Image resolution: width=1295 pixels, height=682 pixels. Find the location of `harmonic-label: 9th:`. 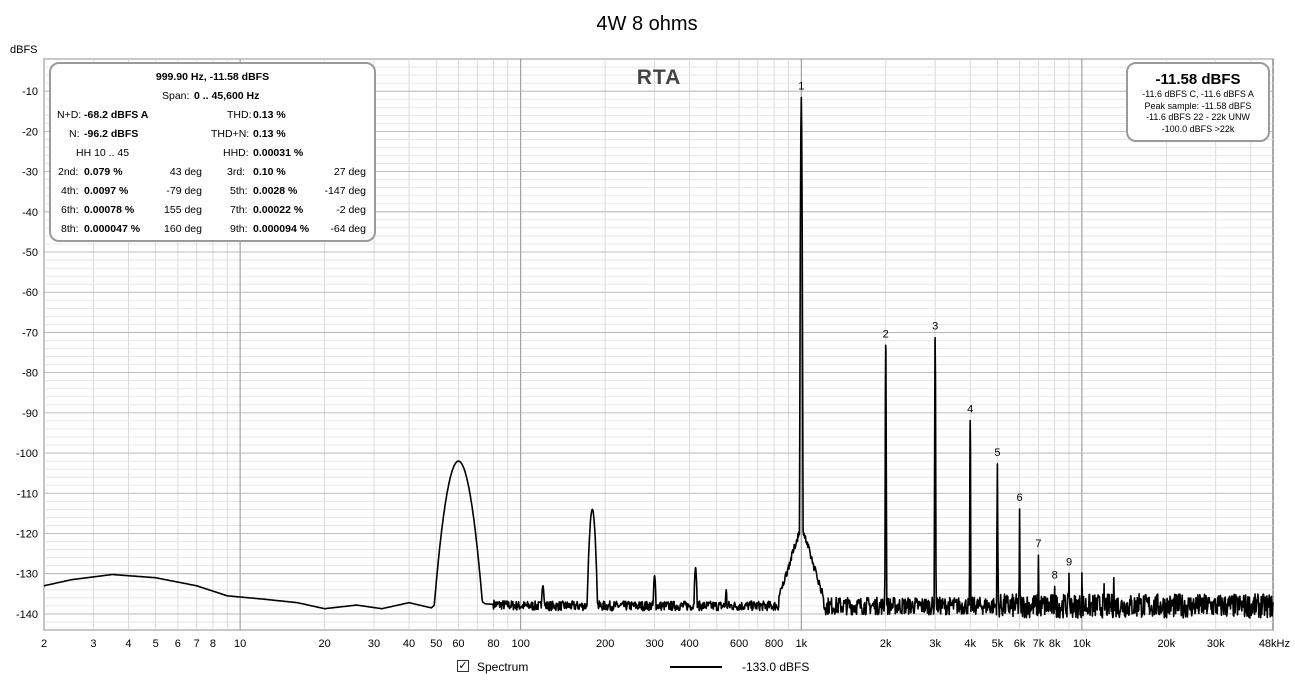

harmonic-label: 9th: is located at coordinates (239, 229).